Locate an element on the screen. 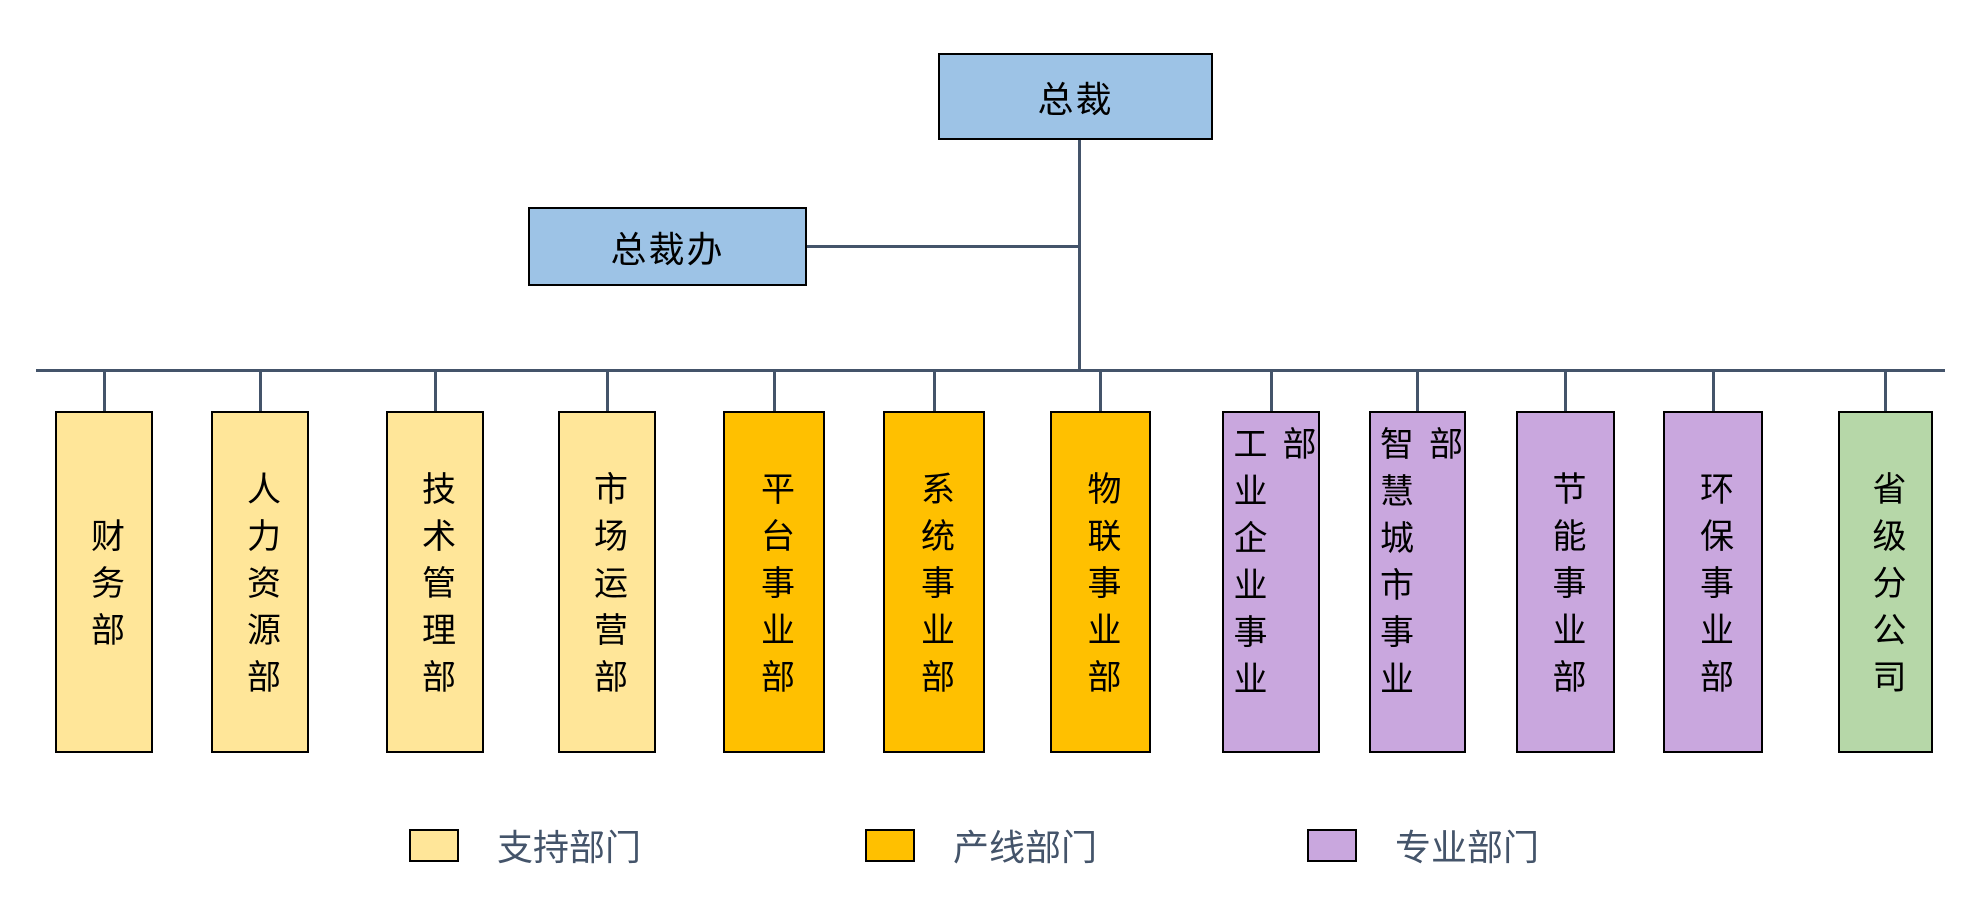  dept-box: 智慧城市事业部 is located at coordinates (1417, 582).